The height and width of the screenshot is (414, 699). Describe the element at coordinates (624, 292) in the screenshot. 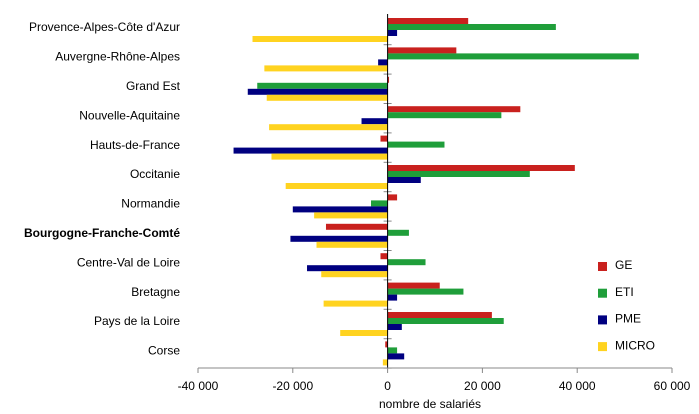

I see `legend-label: ETI` at that location.